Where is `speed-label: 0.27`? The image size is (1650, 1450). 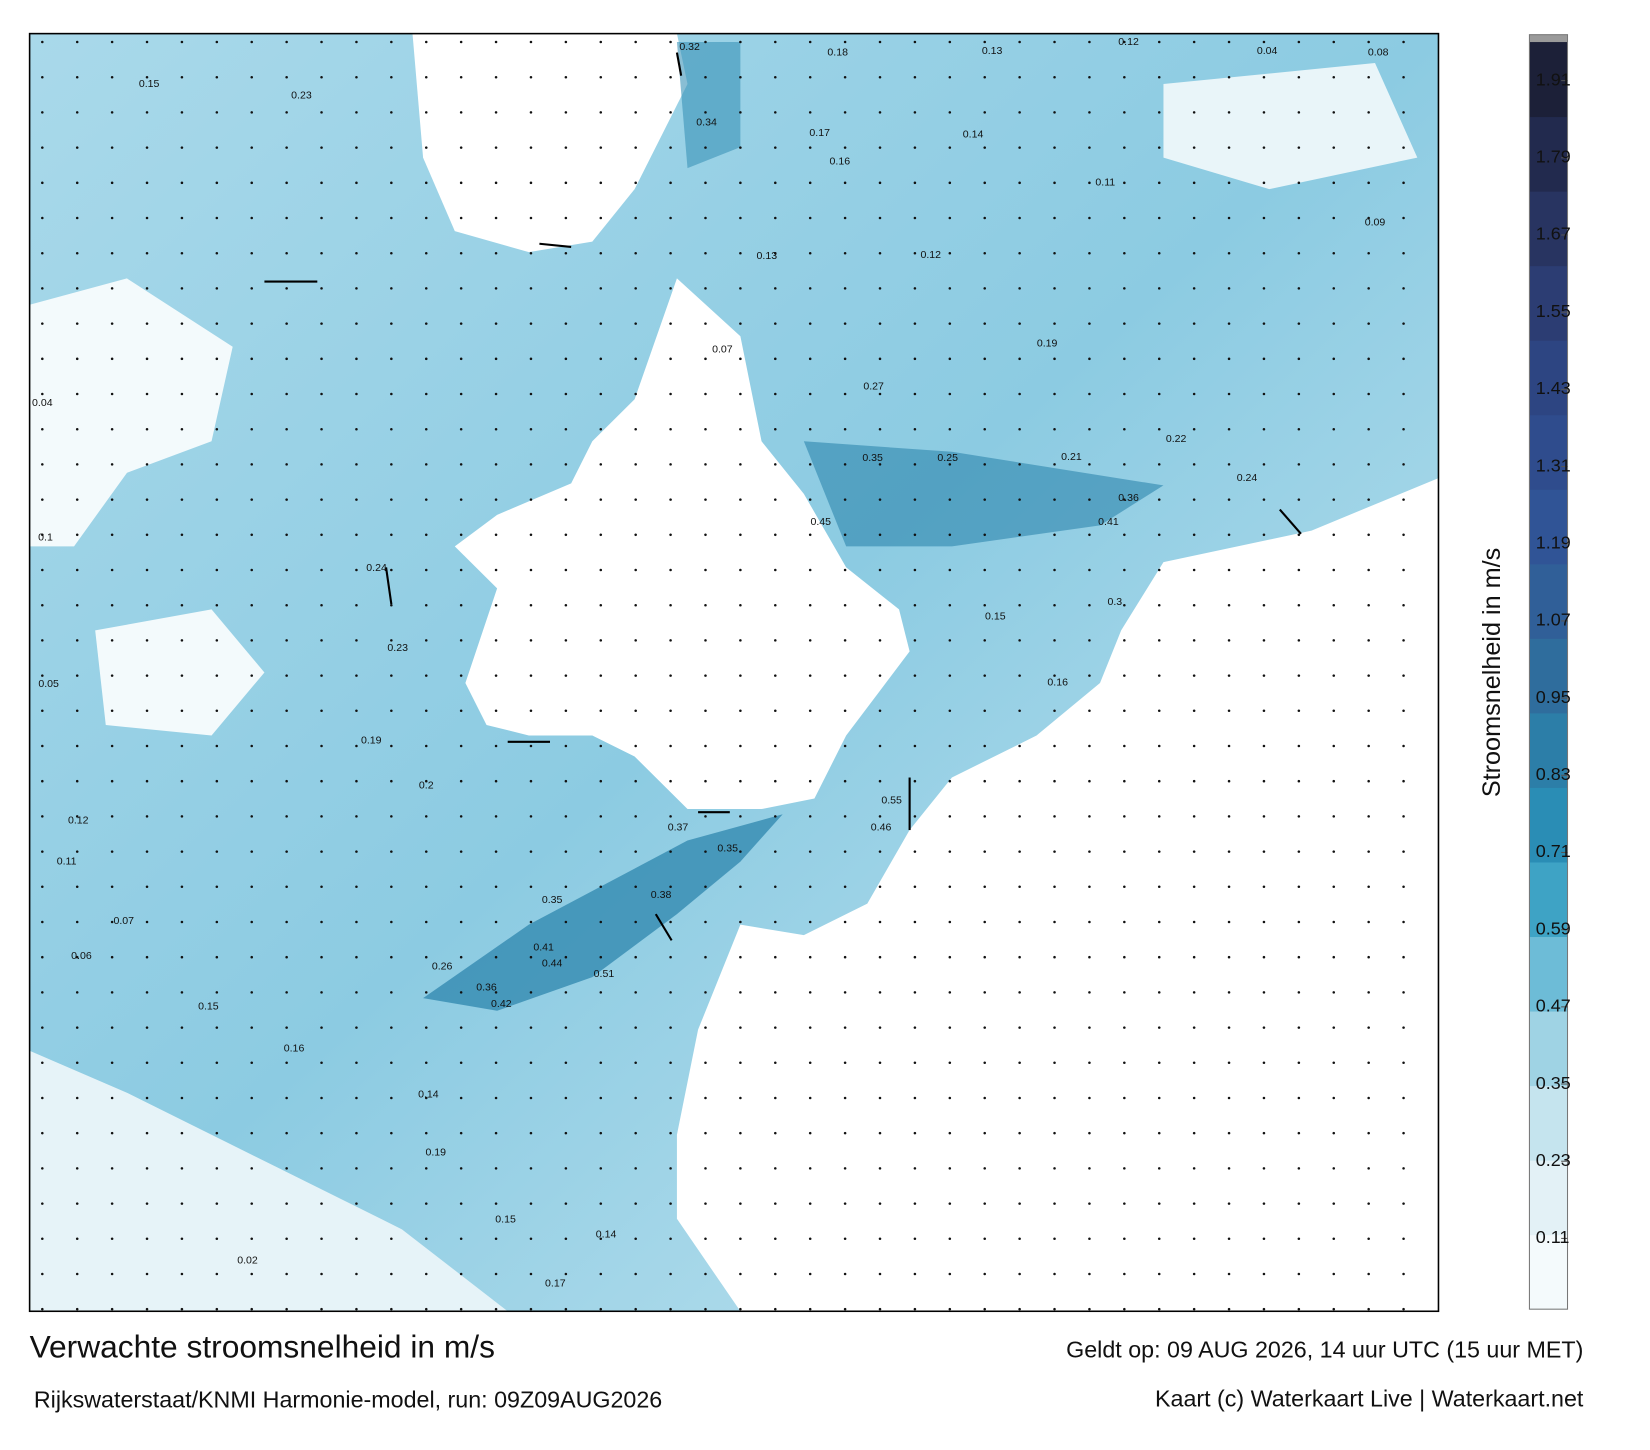 speed-label: 0.27 is located at coordinates (873, 386).